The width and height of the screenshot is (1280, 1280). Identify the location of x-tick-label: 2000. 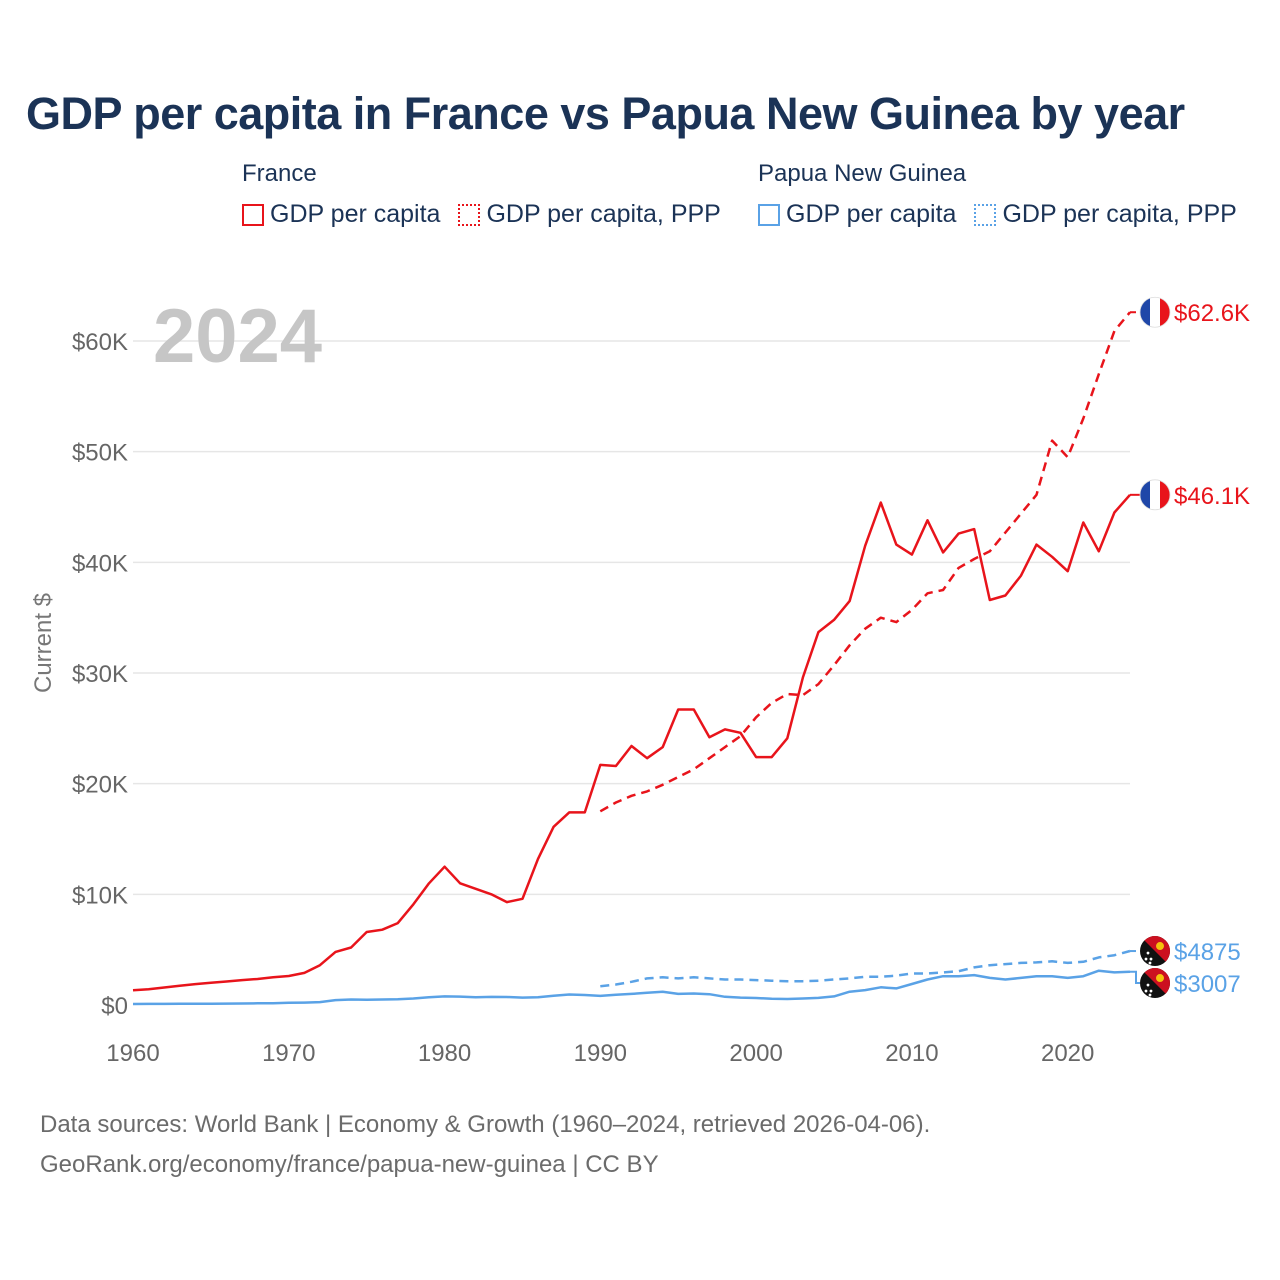
(755, 1053).